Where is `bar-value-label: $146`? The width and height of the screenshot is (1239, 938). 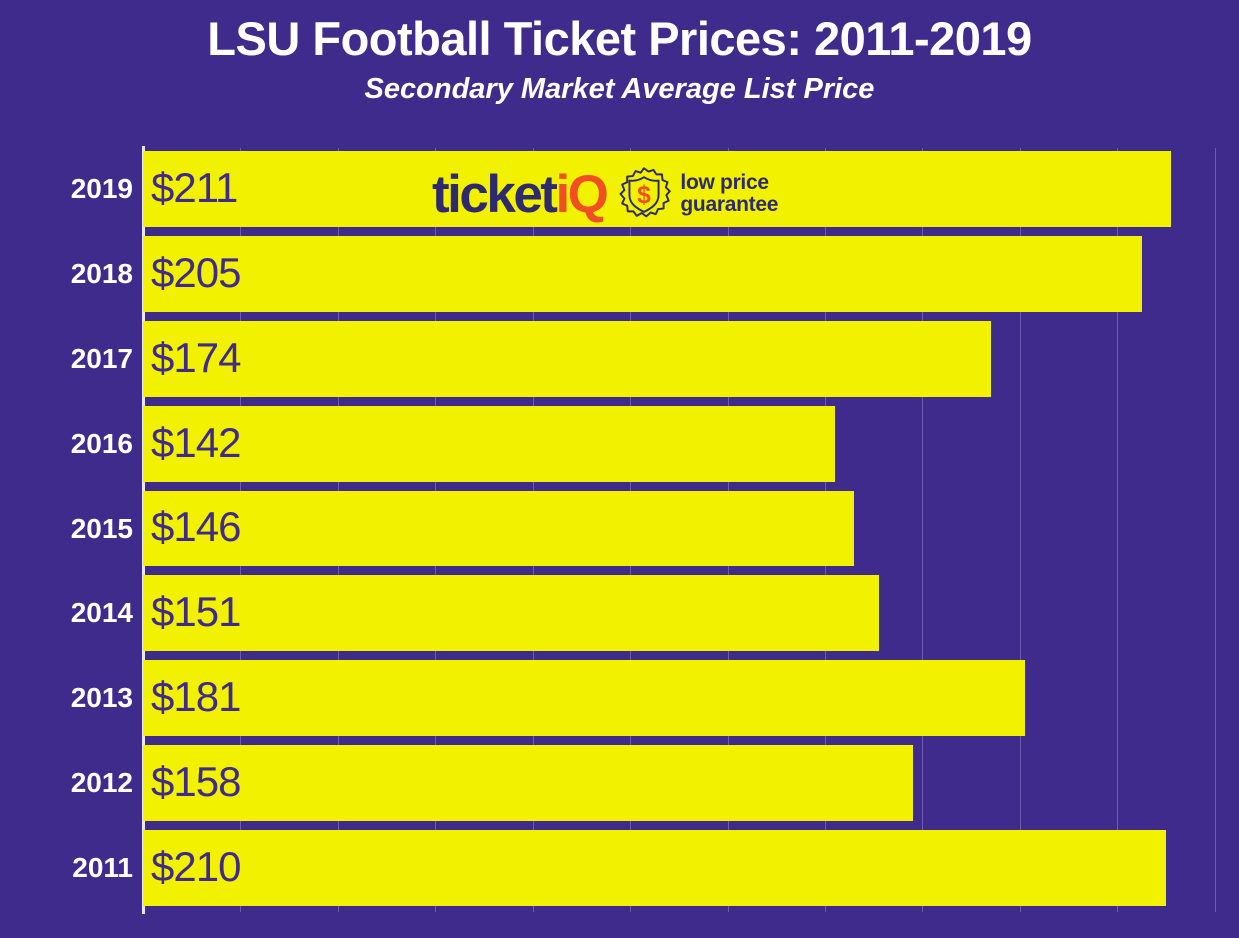 bar-value-label: $146 is located at coordinates (196, 527).